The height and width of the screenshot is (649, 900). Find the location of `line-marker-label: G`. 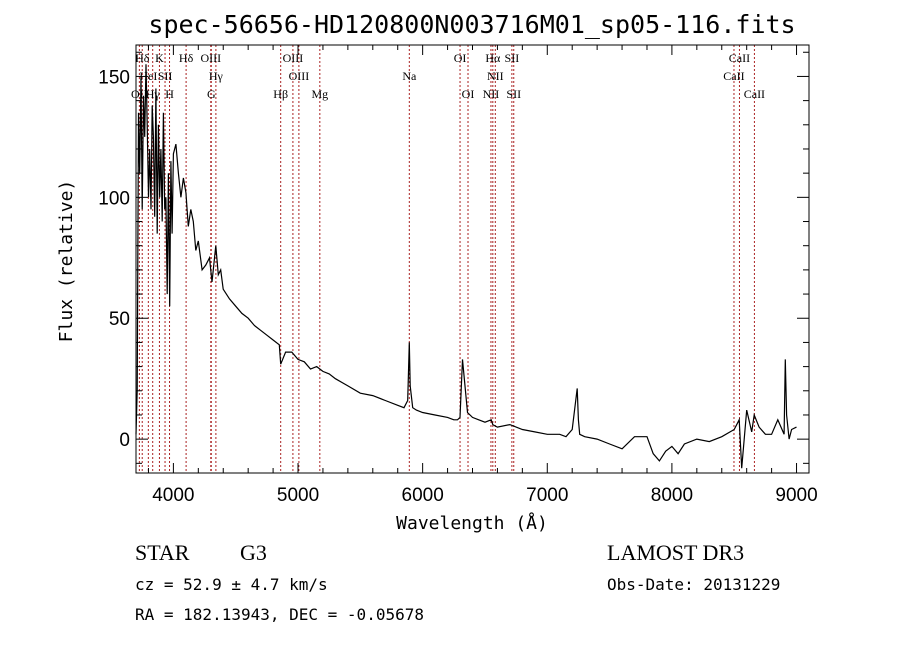

line-marker-label: G is located at coordinates (211, 94).